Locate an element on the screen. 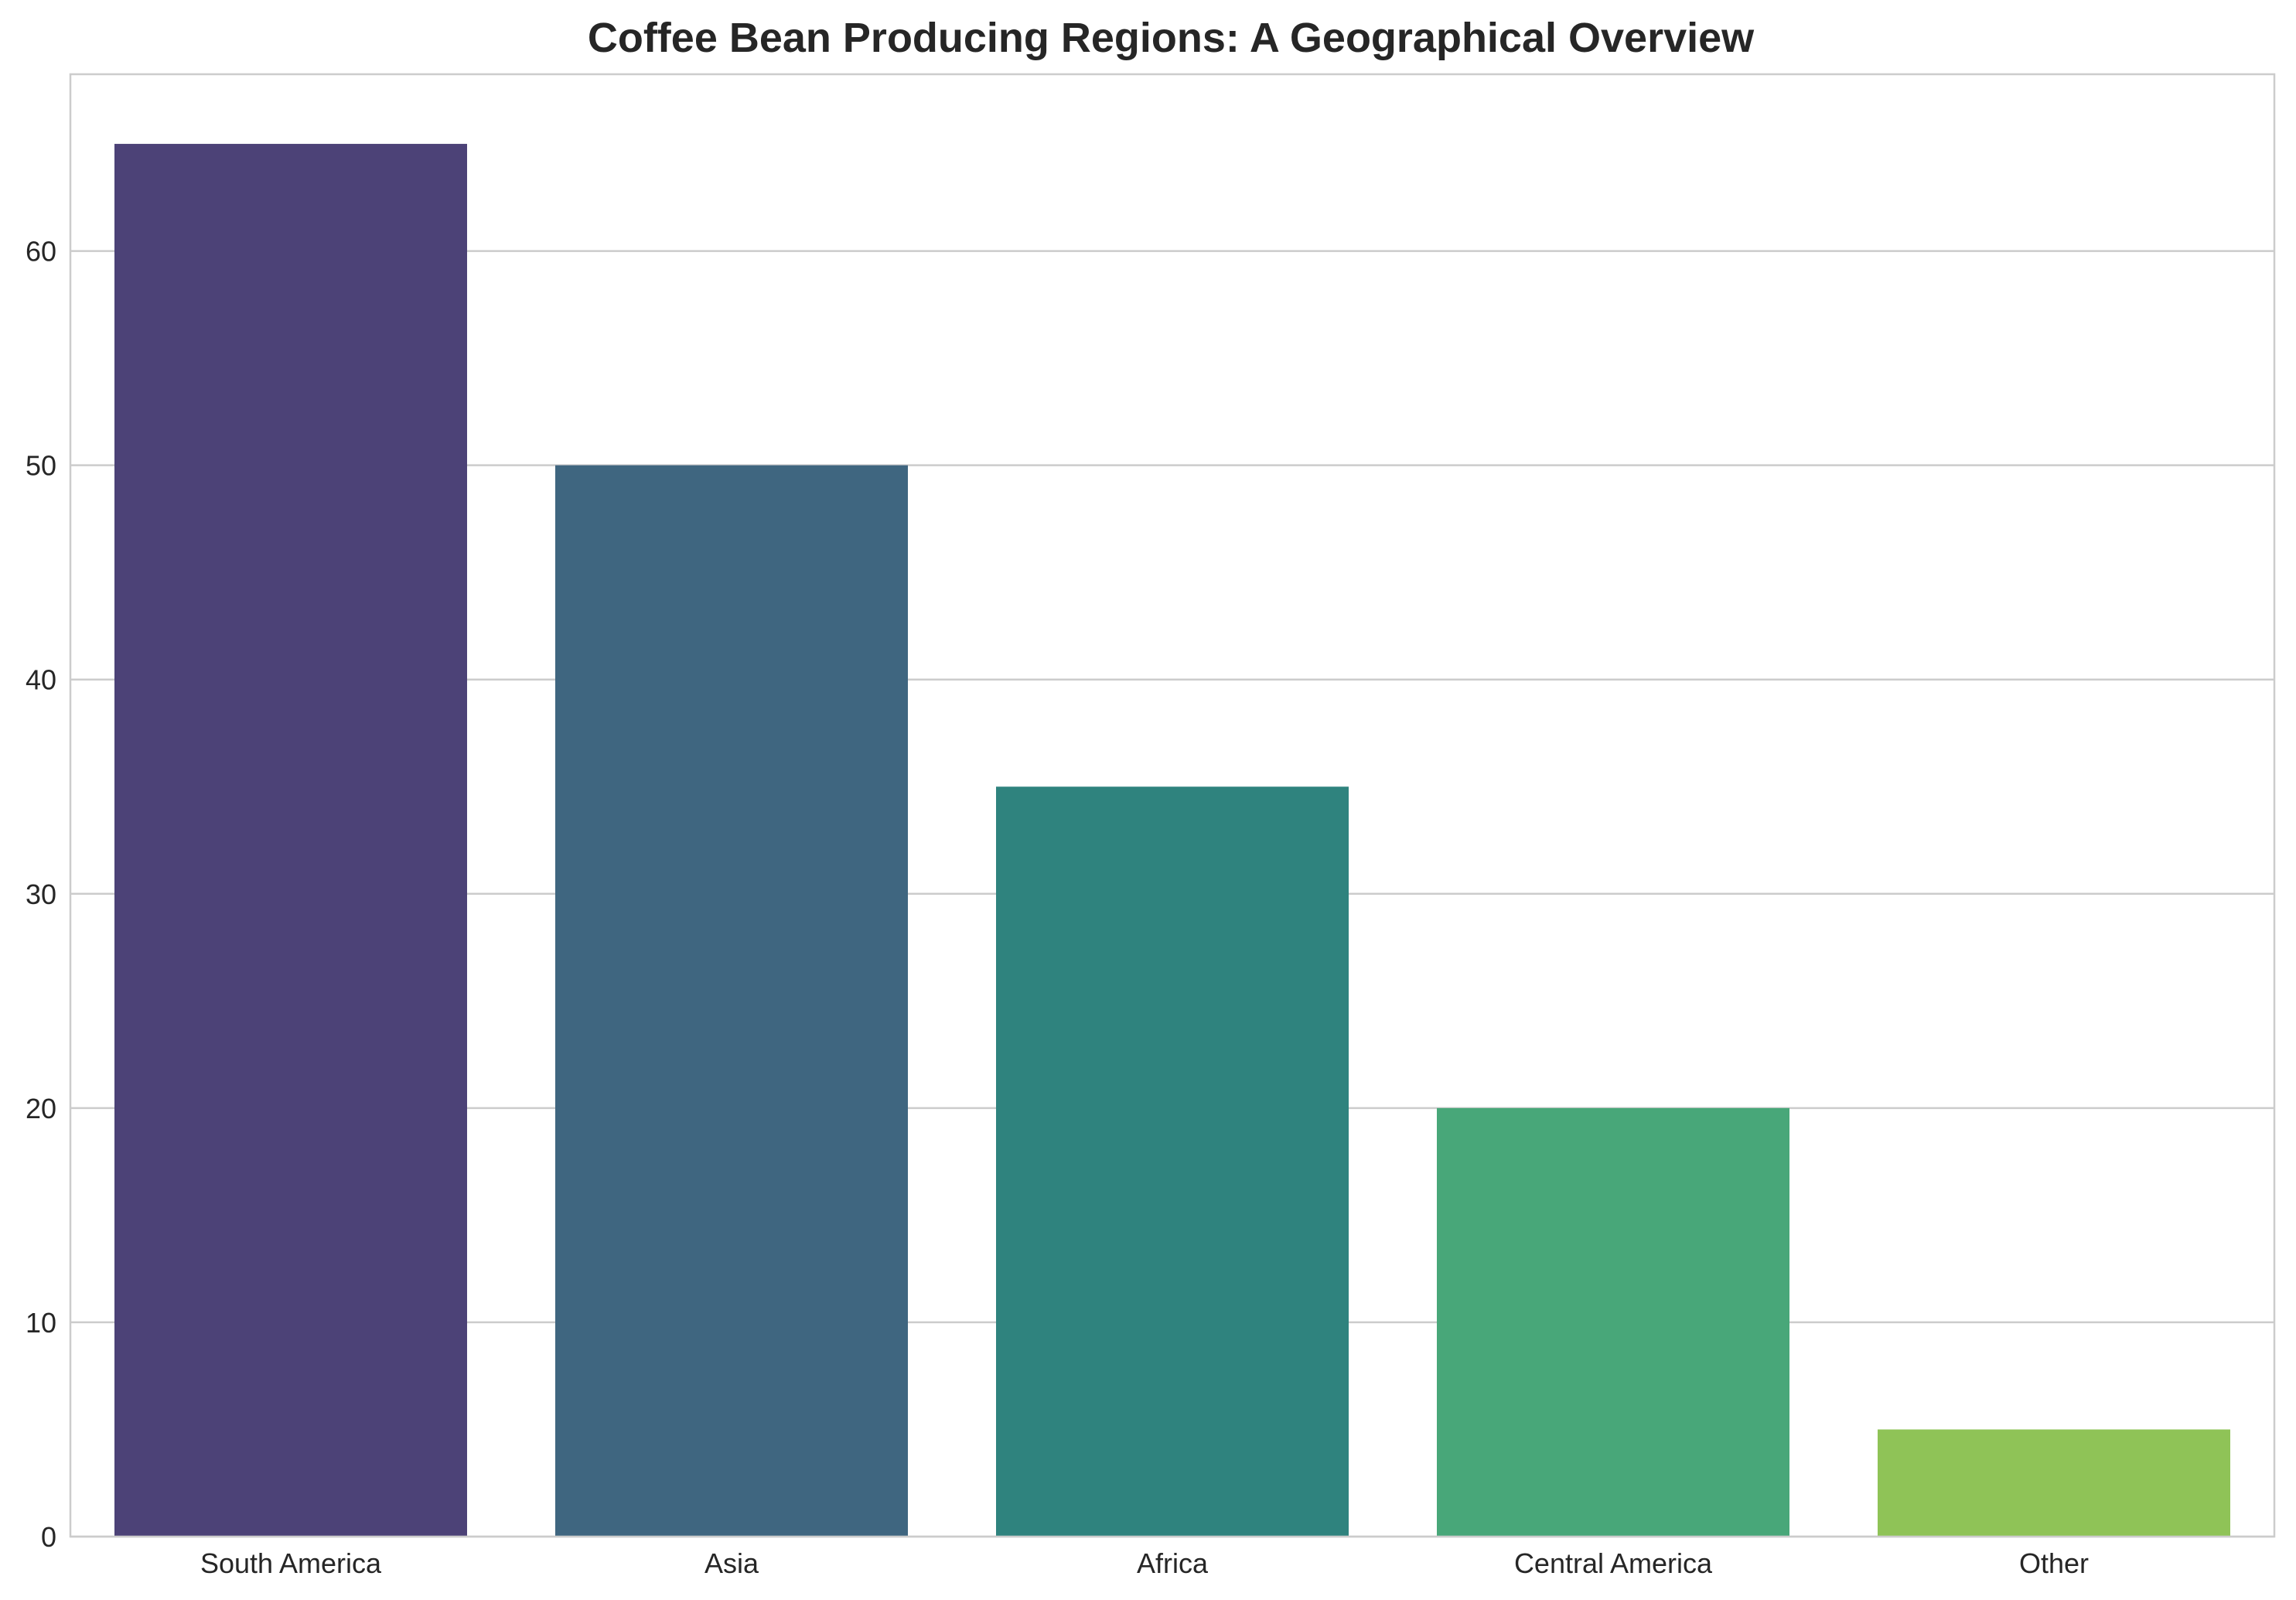  y-axis-ticks: 0 10 20 30 40 50 60 is located at coordinates (41, 894).